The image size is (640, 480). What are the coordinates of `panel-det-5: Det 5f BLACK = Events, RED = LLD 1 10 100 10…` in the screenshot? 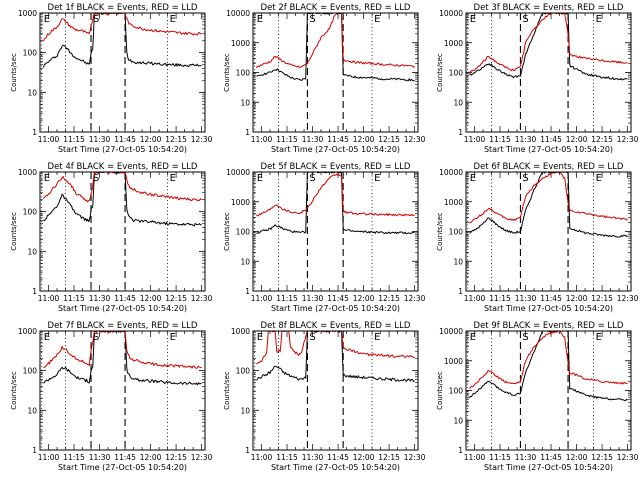 It's located at (324, 237).